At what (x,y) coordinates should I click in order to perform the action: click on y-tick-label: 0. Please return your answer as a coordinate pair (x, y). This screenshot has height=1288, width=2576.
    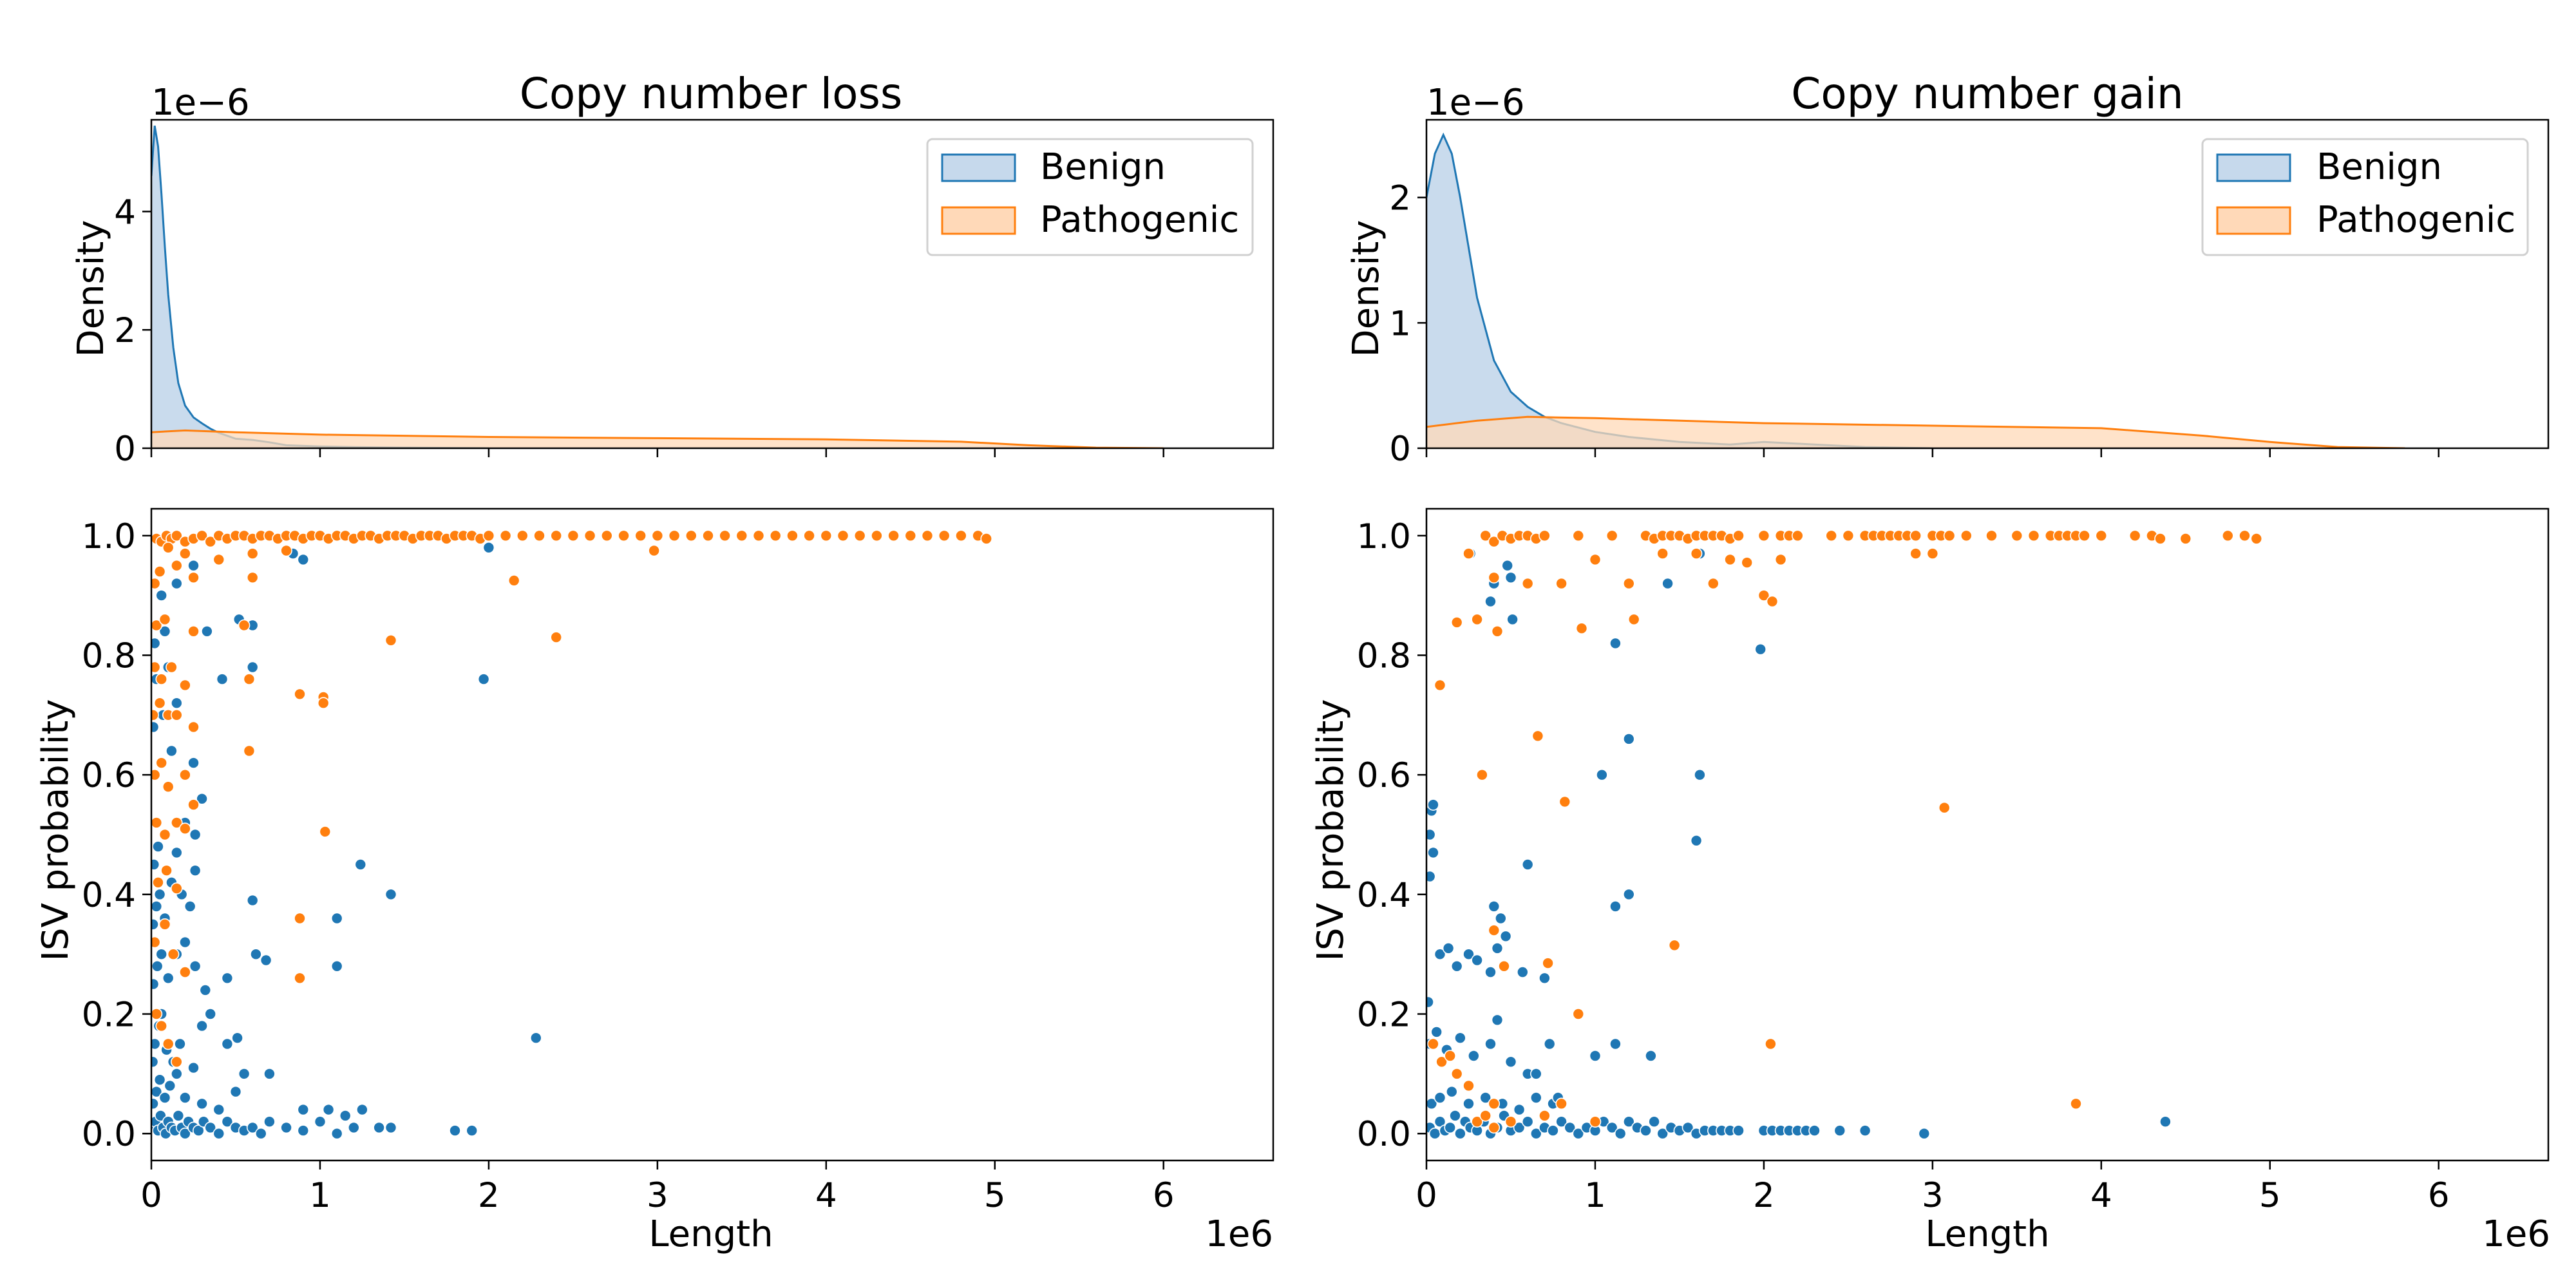
    Looking at the image, I should click on (1400, 449).